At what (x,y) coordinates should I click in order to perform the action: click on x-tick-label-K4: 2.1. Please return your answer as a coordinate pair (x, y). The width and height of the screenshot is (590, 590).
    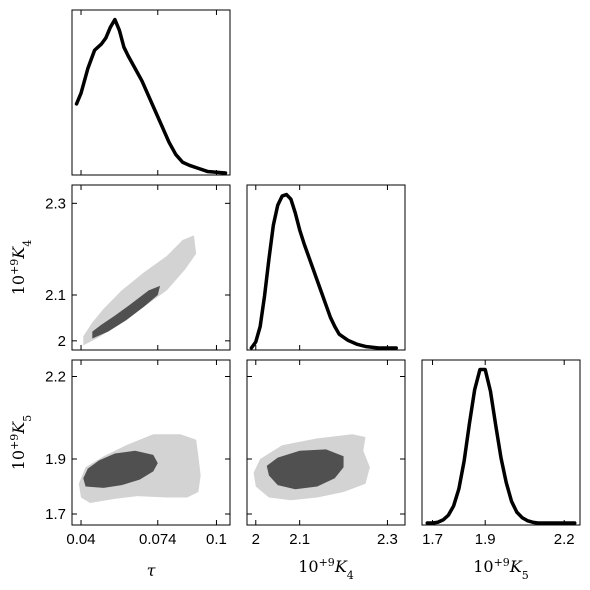
    Looking at the image, I should click on (299, 539).